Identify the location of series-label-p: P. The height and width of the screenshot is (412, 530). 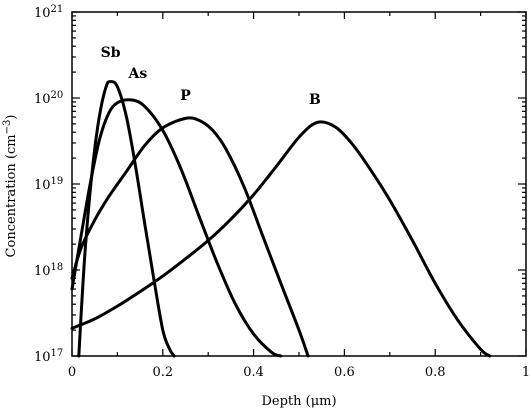
(185, 96).